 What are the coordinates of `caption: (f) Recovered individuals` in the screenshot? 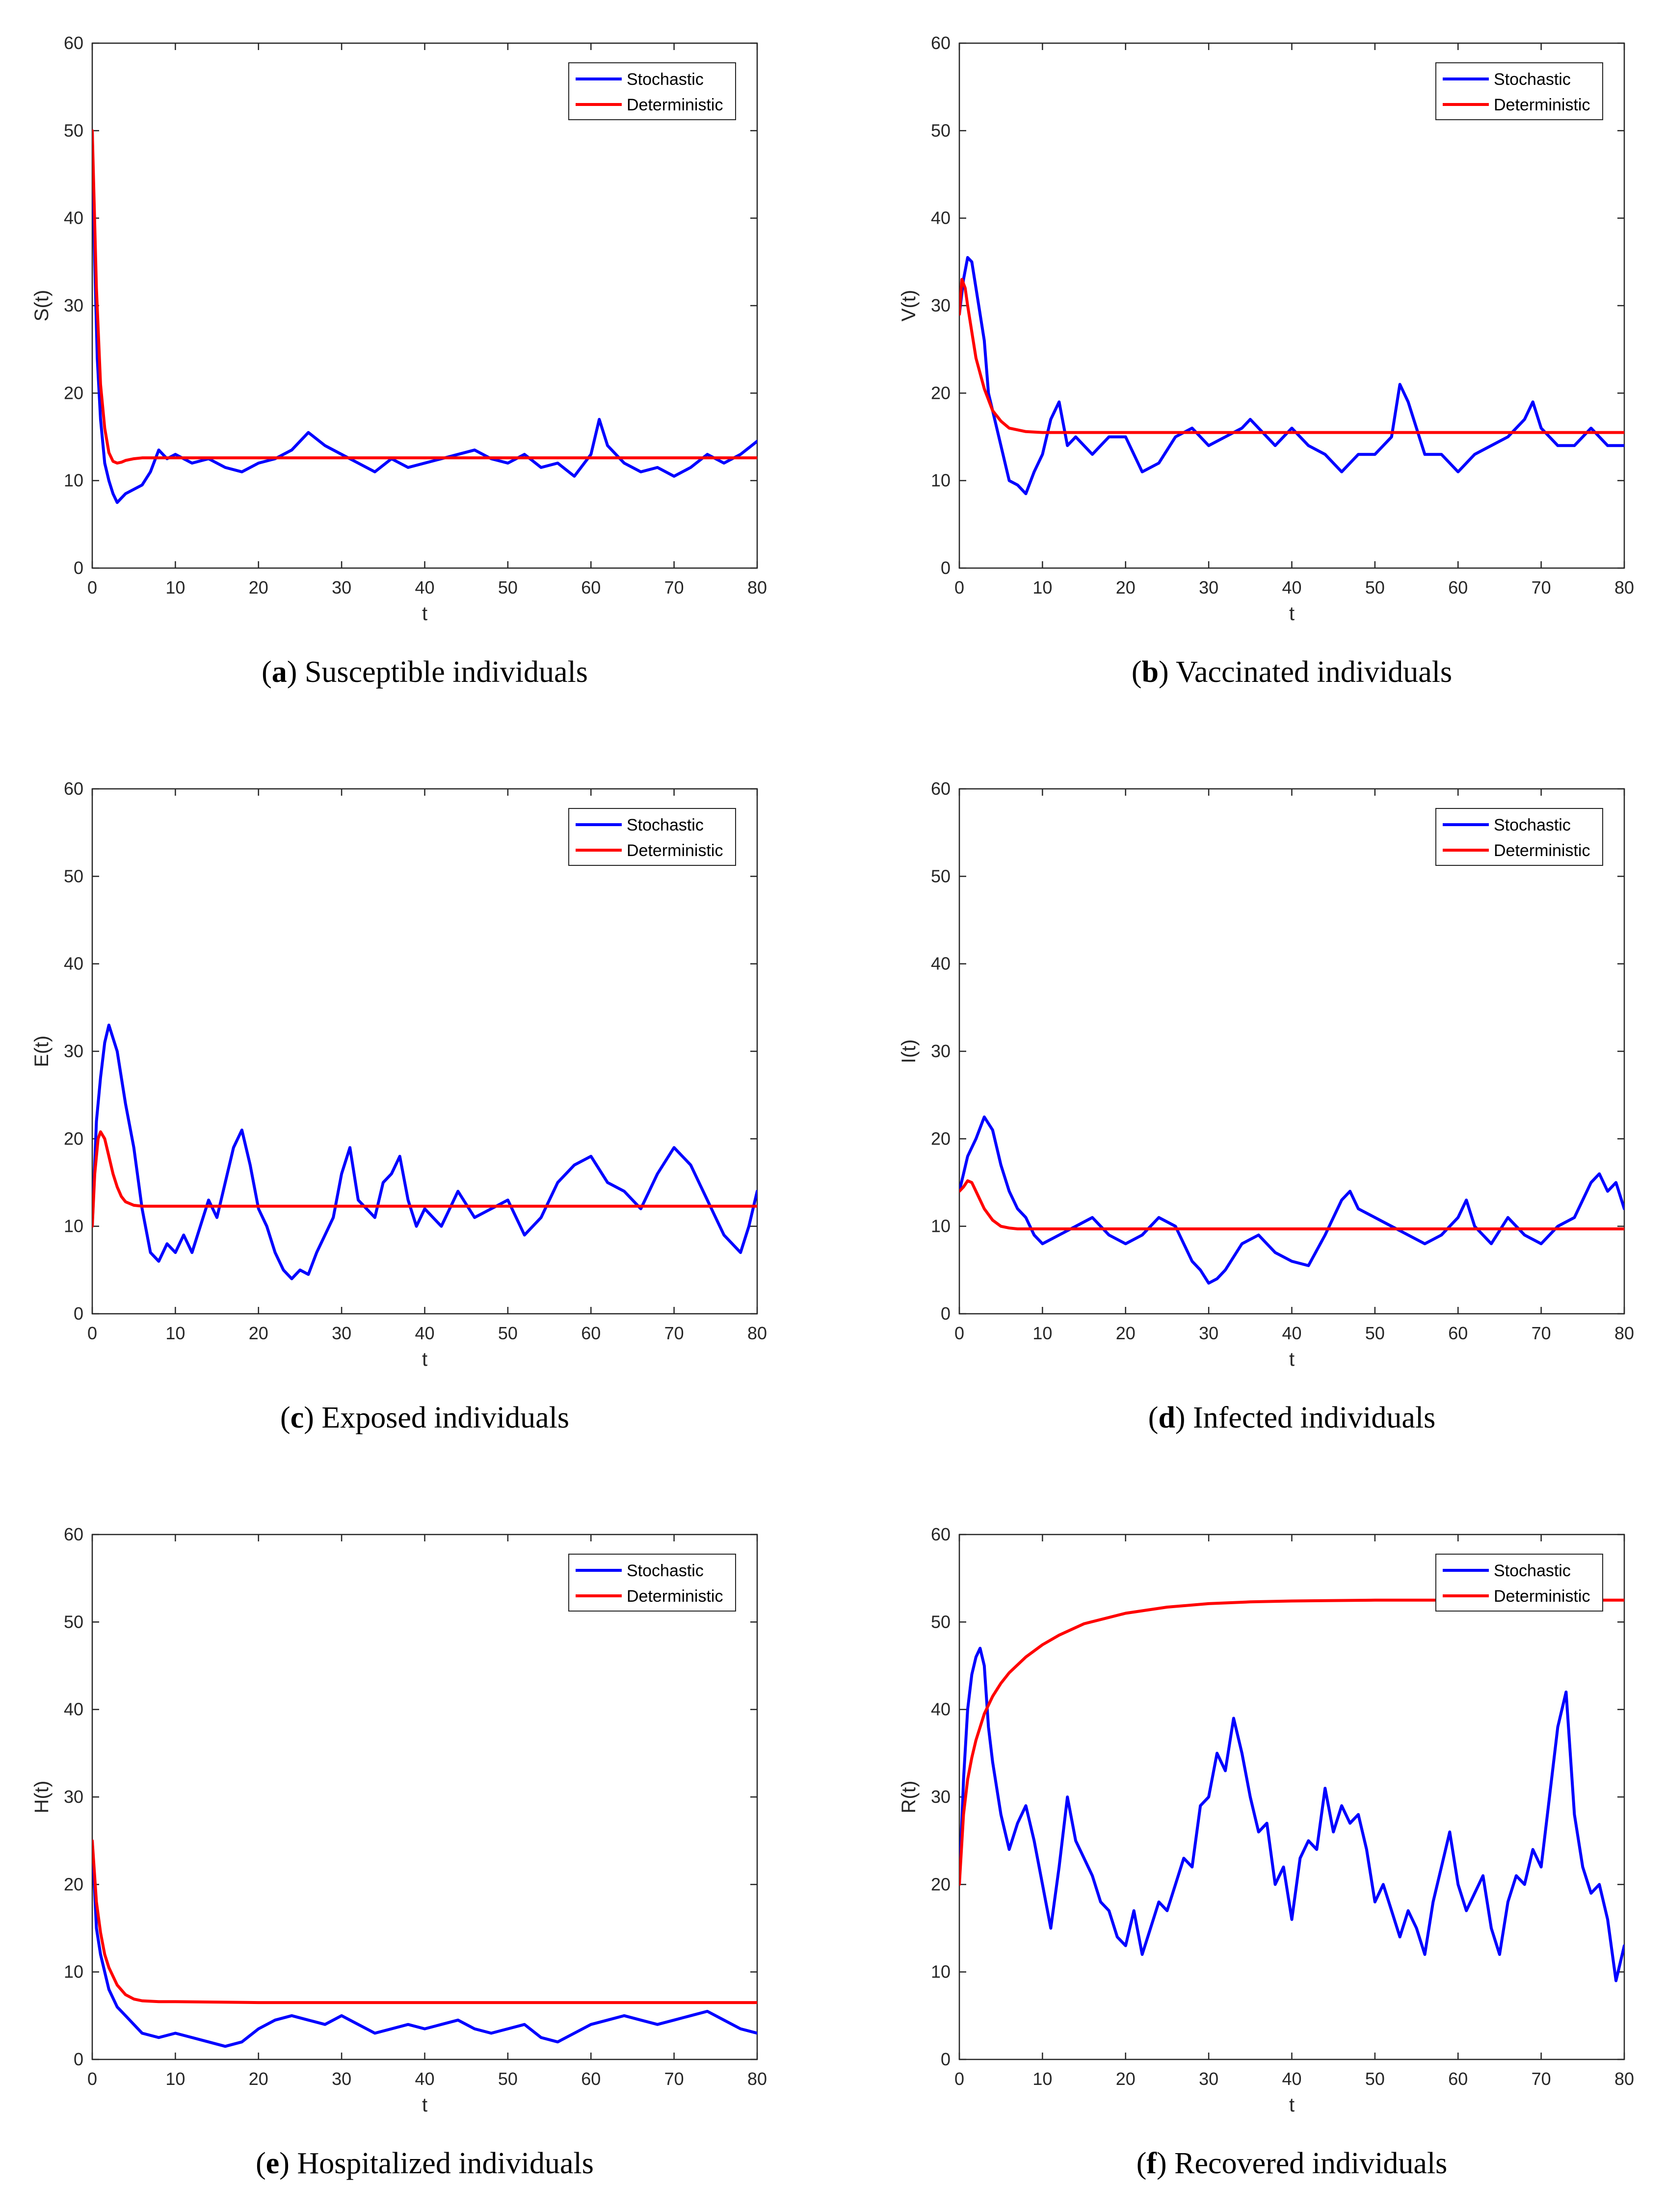 It's located at (1292, 2163).